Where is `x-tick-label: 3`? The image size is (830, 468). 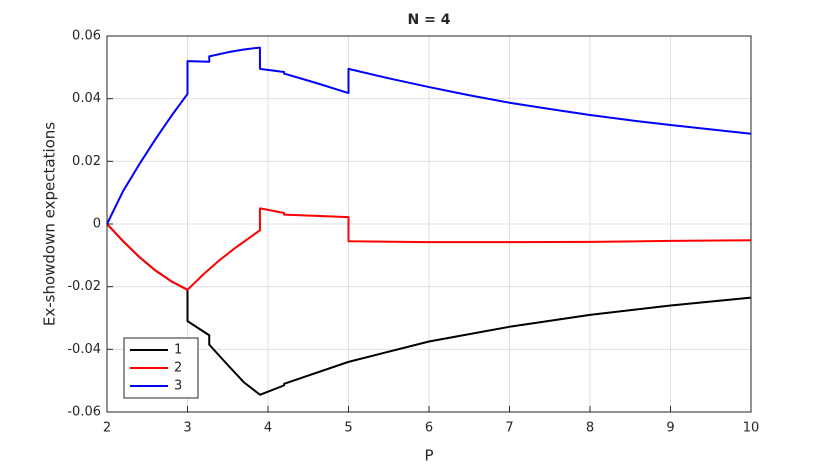 x-tick-label: 3 is located at coordinates (187, 428).